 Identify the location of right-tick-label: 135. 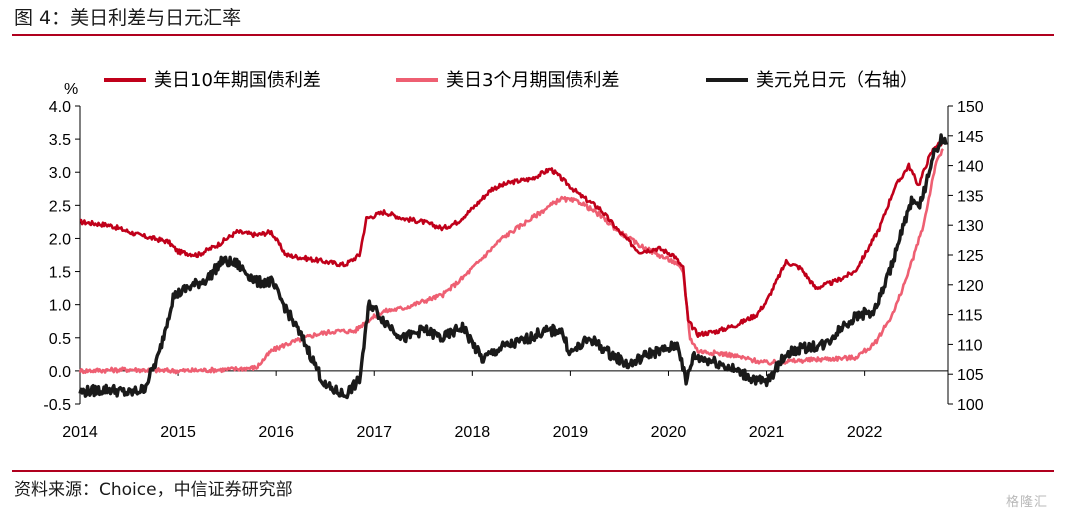
(970, 196).